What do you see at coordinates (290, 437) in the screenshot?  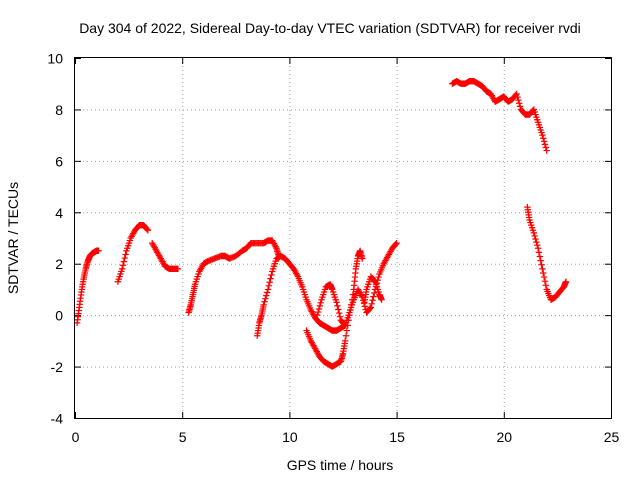 I see `x-tick-label: 10` at bounding box center [290, 437].